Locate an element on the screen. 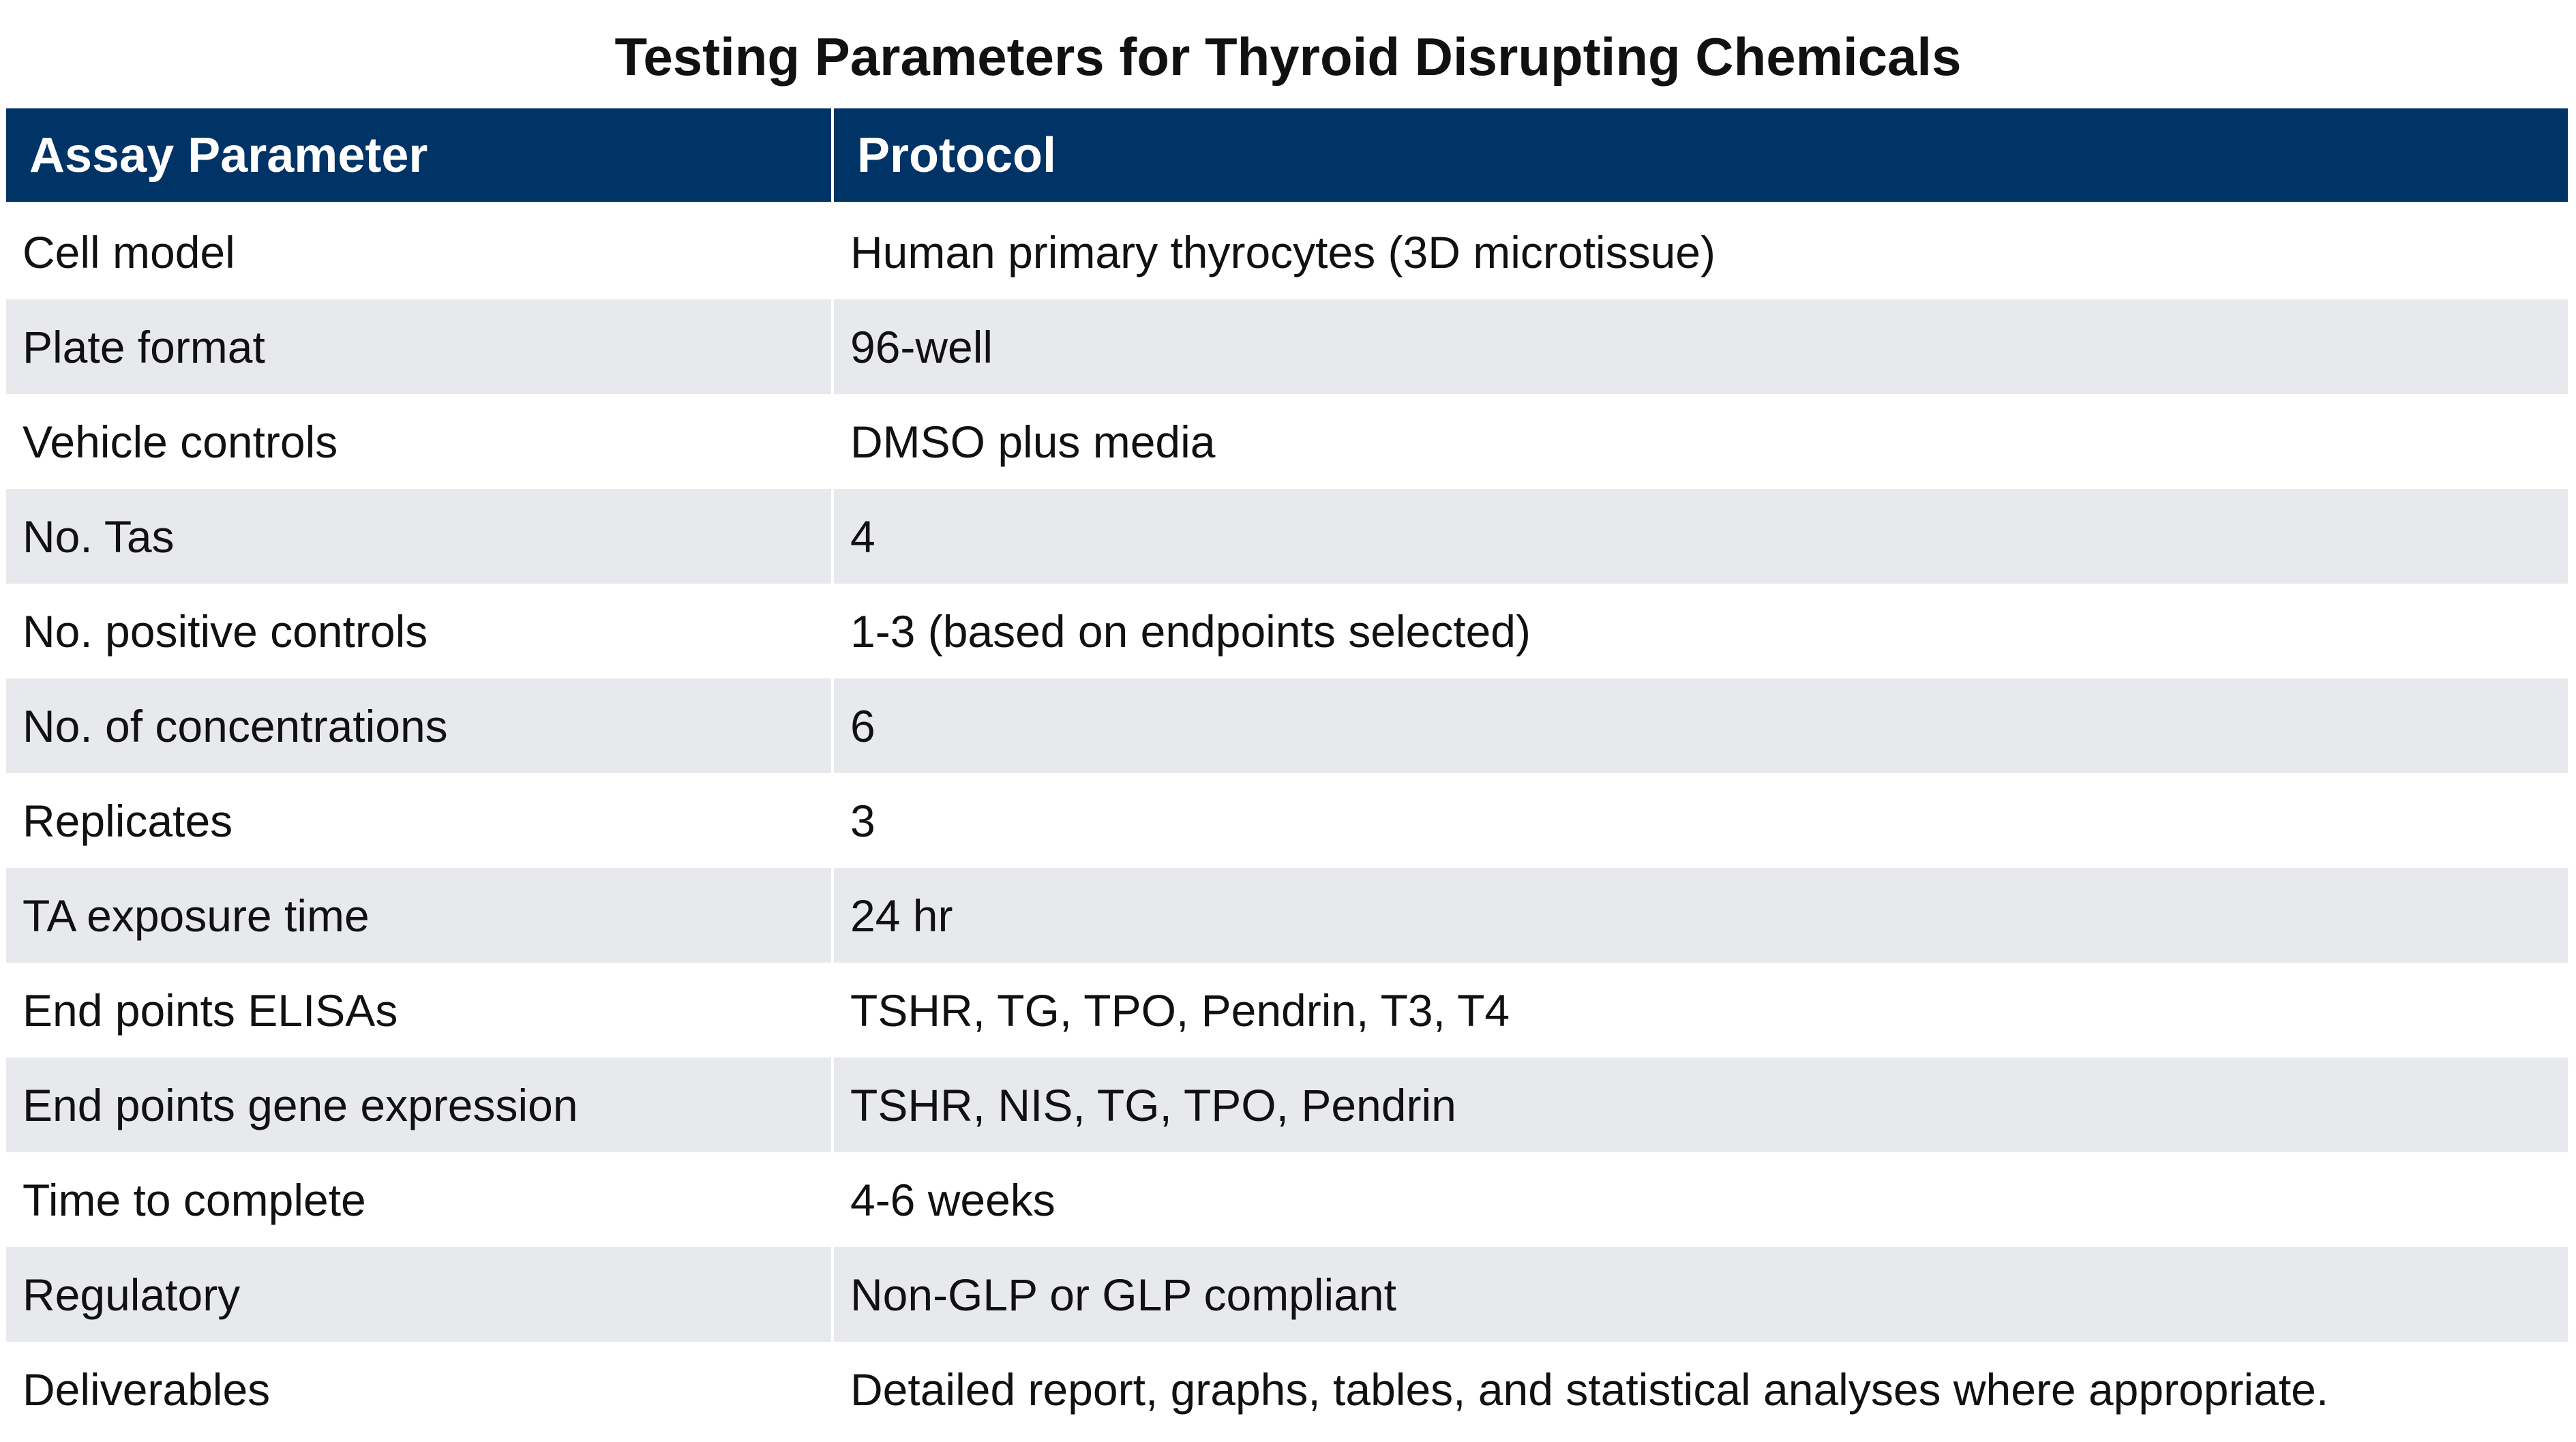 The width and height of the screenshot is (2576, 1442). protocol-cell: 1-3 (based on endpoints selected) is located at coordinates (1701, 631).